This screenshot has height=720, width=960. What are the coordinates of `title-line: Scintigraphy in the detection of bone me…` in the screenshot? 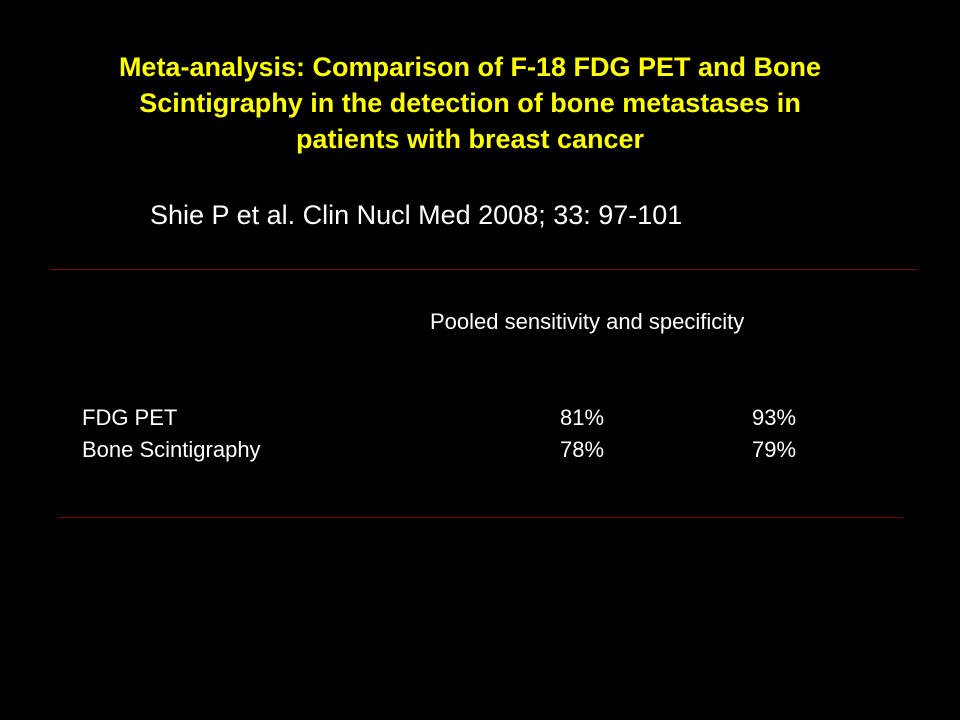 It's located at (470, 103).